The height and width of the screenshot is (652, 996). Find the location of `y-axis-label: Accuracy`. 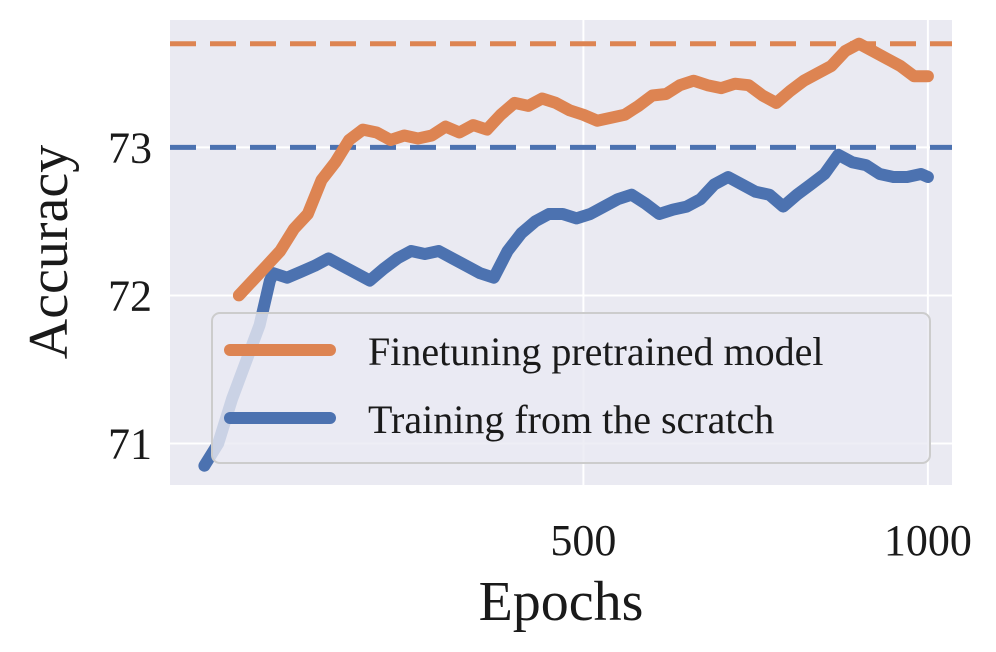

y-axis-label: Accuracy is located at coordinates (49, 252).